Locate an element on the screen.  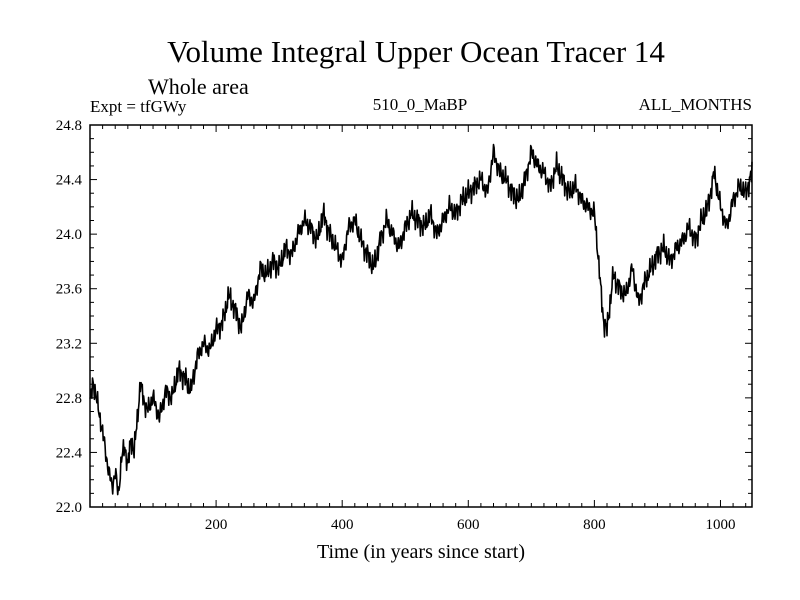
y-tick-label: 24.0 is located at coordinates (69, 235).